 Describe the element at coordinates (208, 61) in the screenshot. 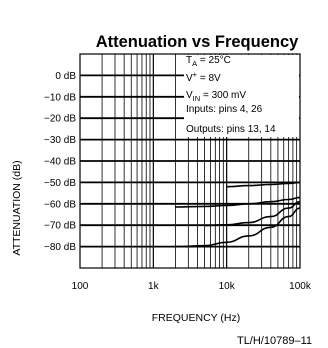

I see `annotation-temperature: TA = 25°C` at that location.